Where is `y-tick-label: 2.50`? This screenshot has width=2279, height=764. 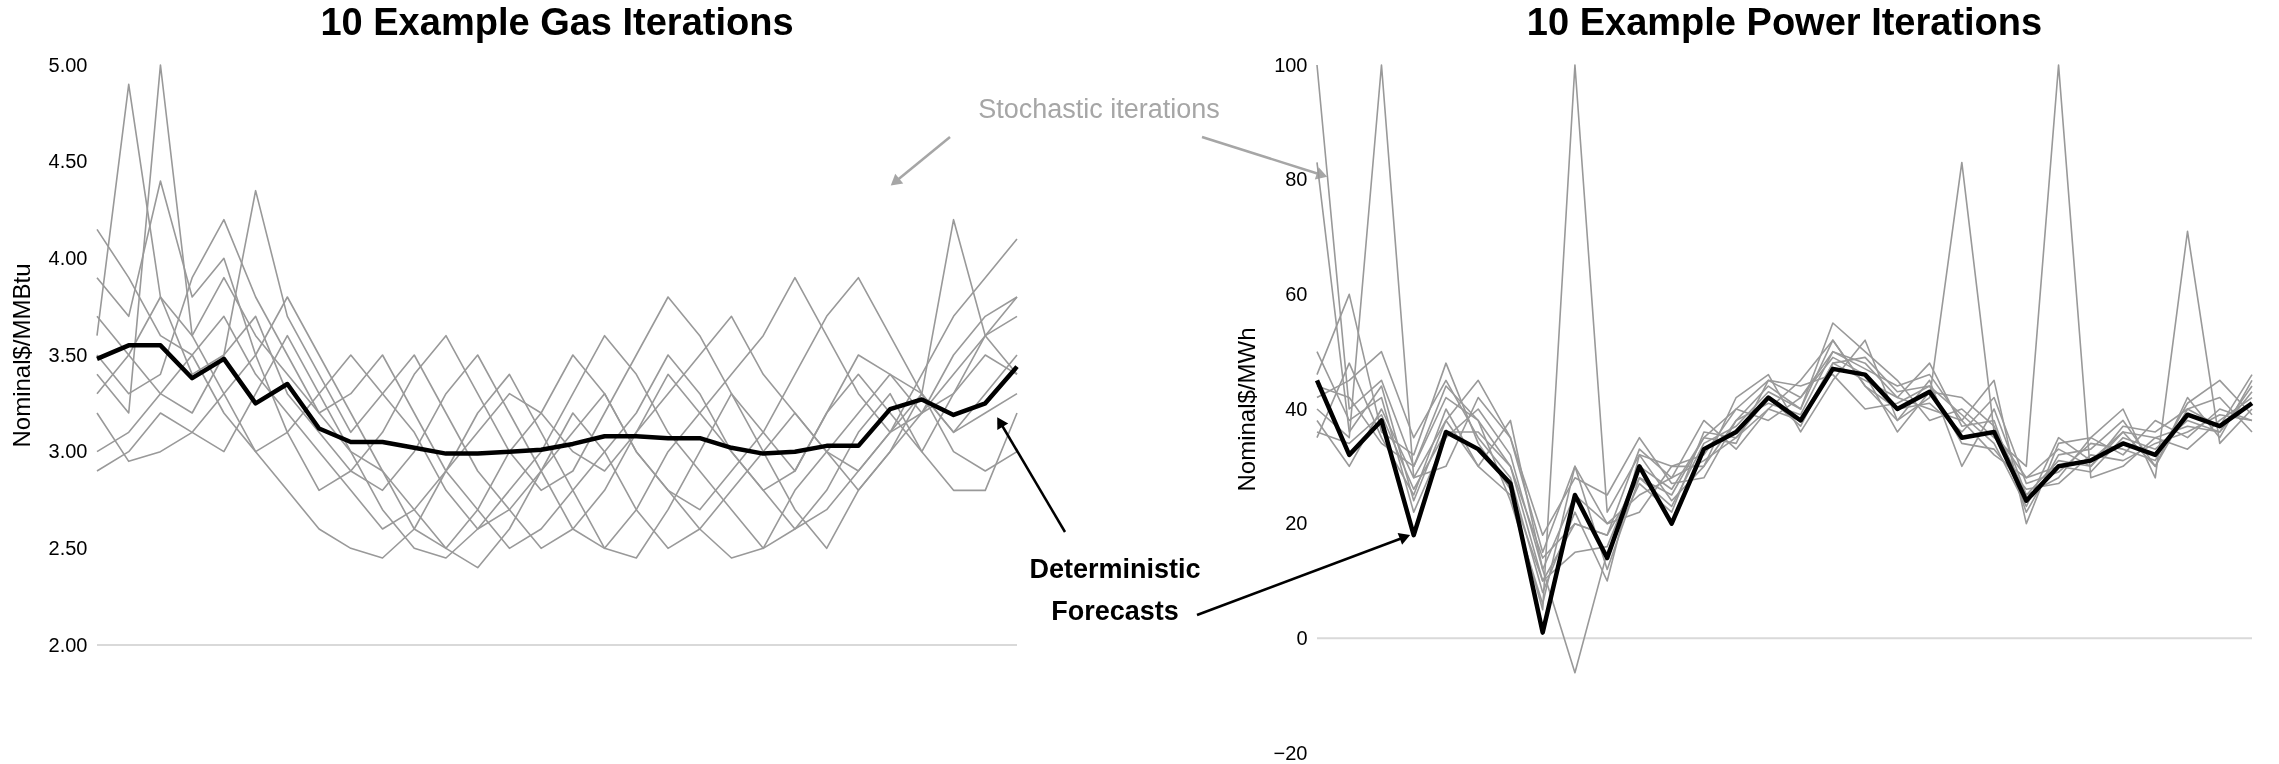
y-tick-label: 2.50 is located at coordinates (68, 547).